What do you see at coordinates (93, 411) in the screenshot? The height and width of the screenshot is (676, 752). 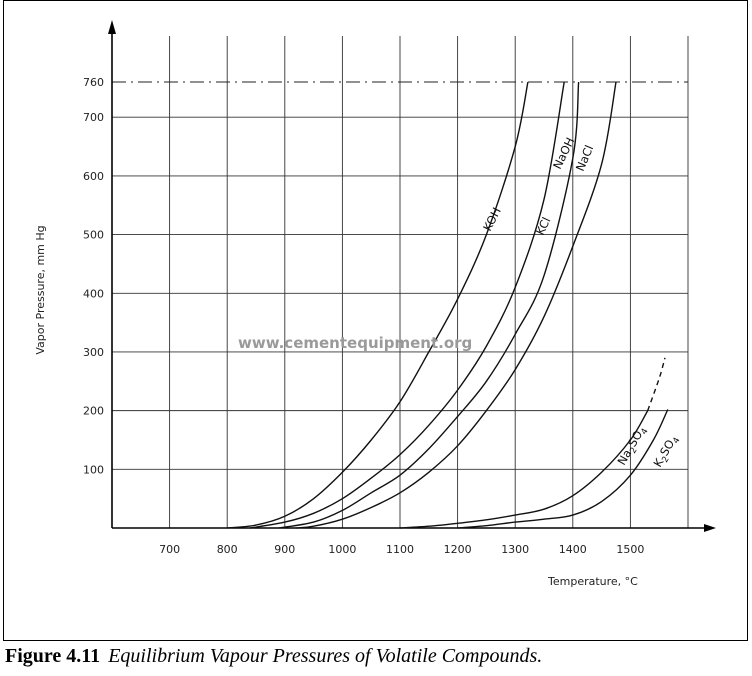 I see `y-tick-label: 200` at bounding box center [93, 411].